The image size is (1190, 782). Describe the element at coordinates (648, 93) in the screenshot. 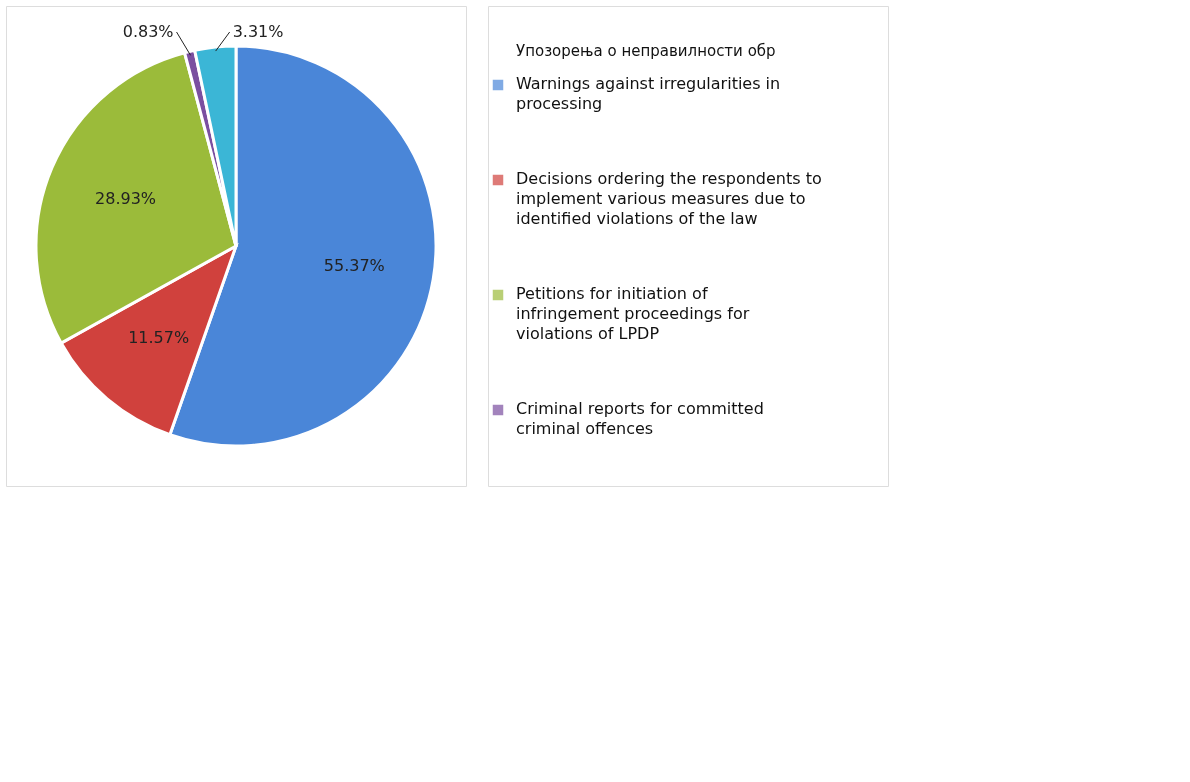

I see `legend-label: Warnings against irregularities in processing` at that location.